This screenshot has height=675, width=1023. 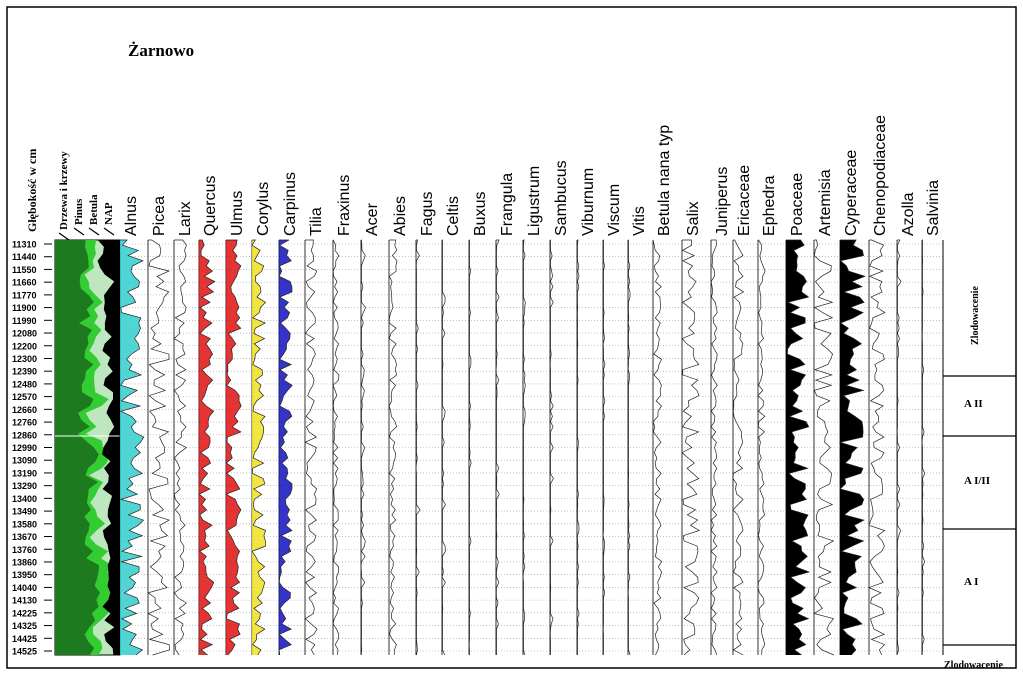 I want to click on summary-diagram, so click(x=87, y=447).